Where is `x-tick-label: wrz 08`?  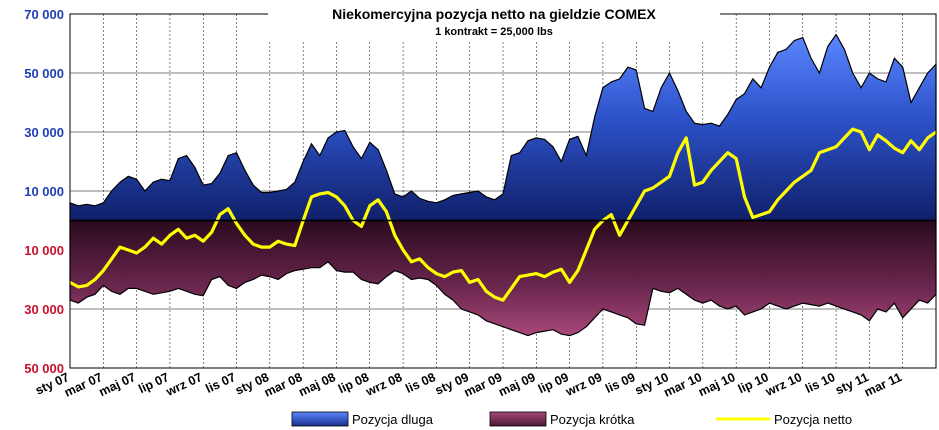
x-tick-label: wrz 08 is located at coordinates (384, 384).